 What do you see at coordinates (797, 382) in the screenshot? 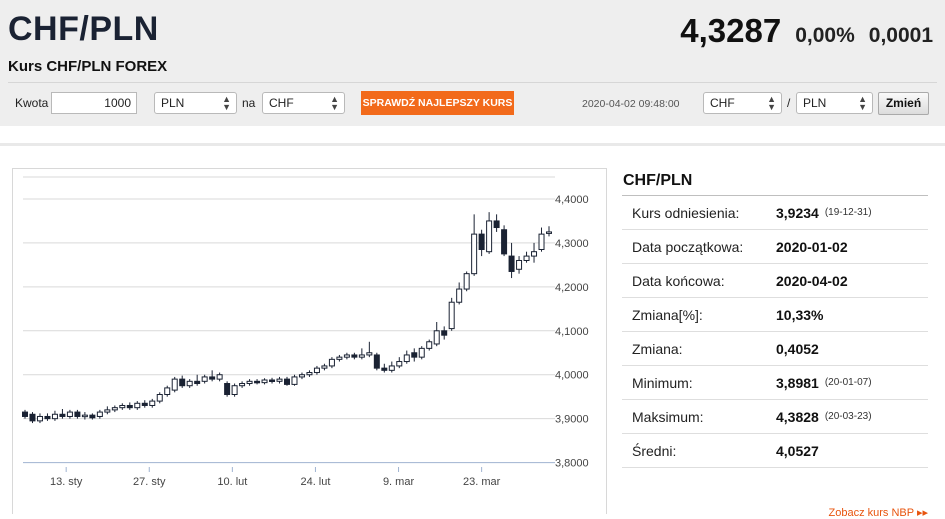
I see `stats-value: 3,8981` at bounding box center [797, 382].